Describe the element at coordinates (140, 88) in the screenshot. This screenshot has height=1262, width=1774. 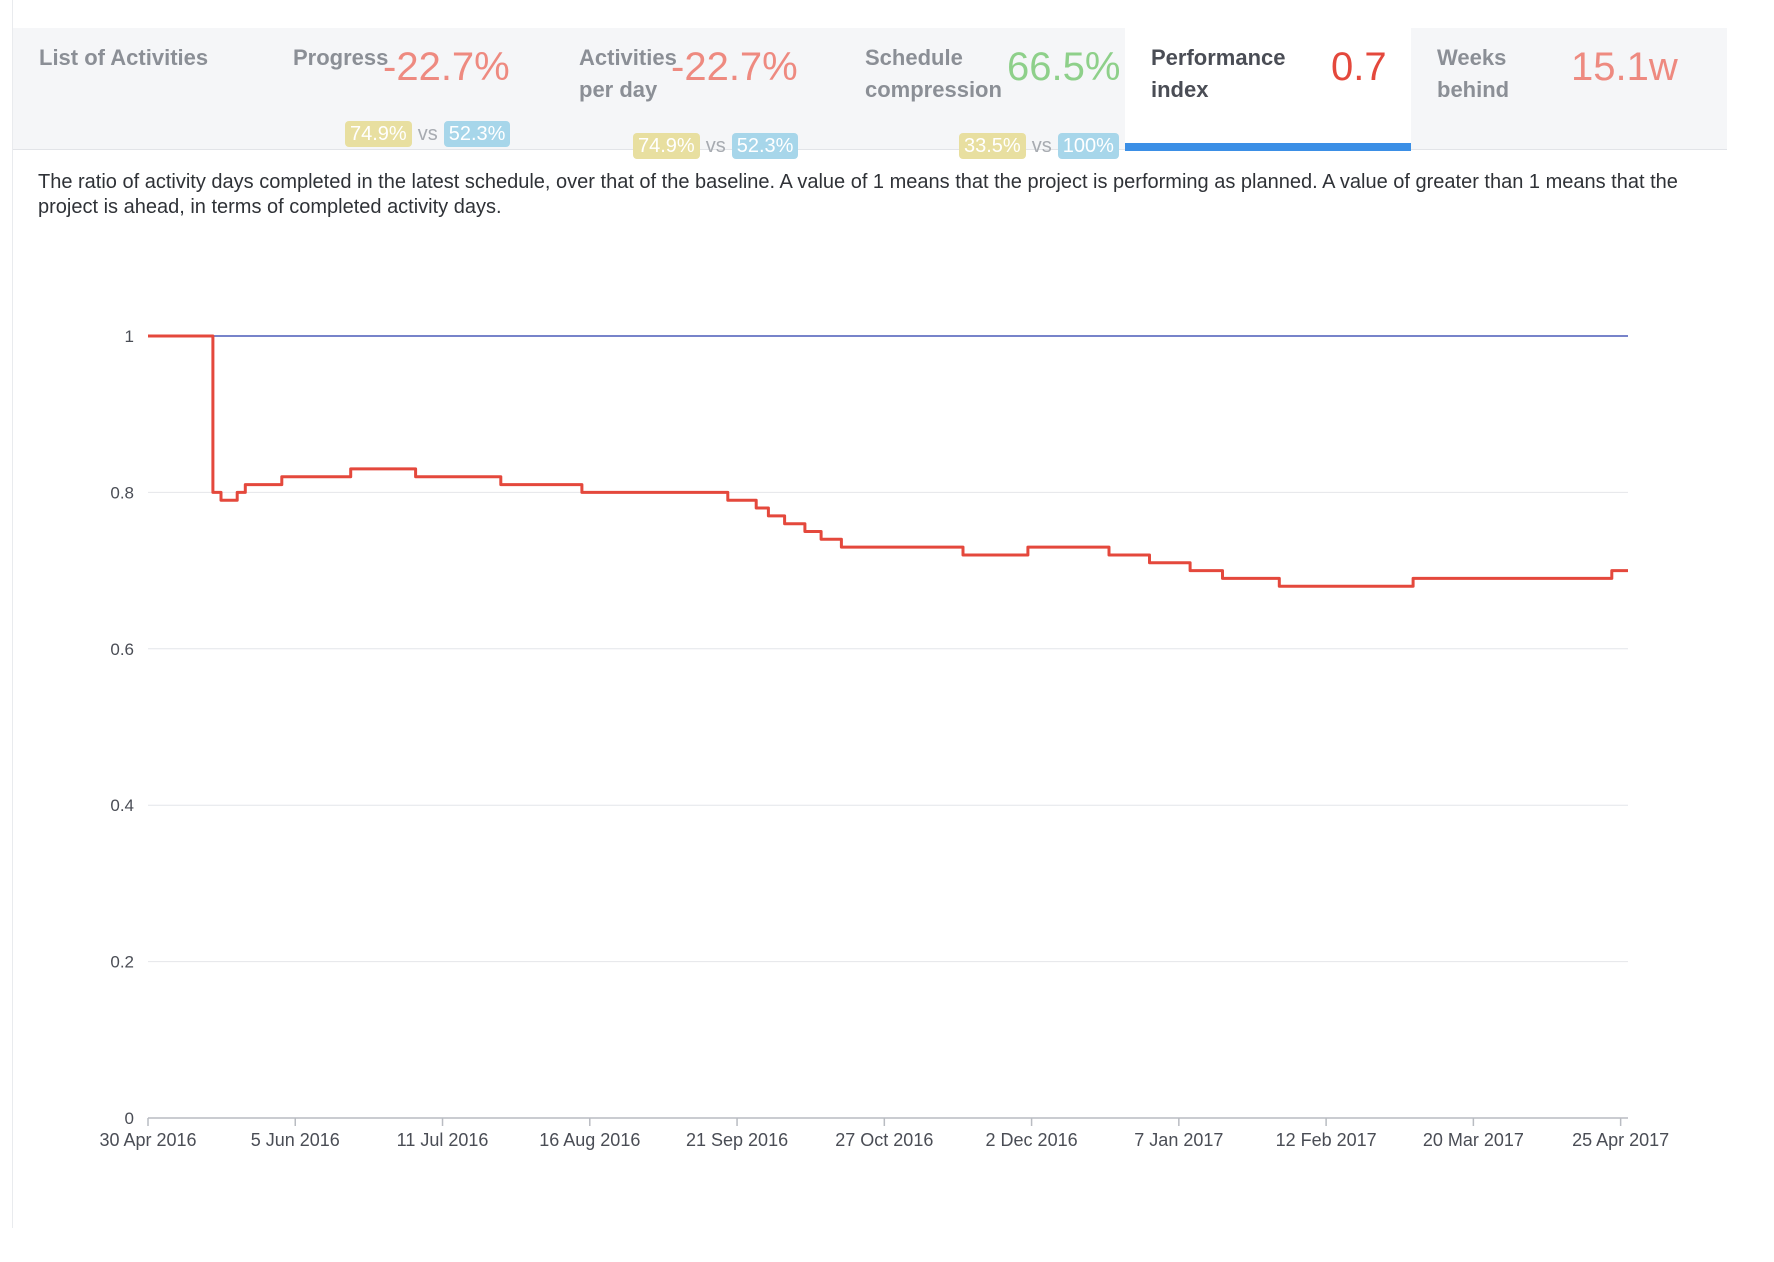
I see `tab-list-of-activities: List of Activities` at that location.